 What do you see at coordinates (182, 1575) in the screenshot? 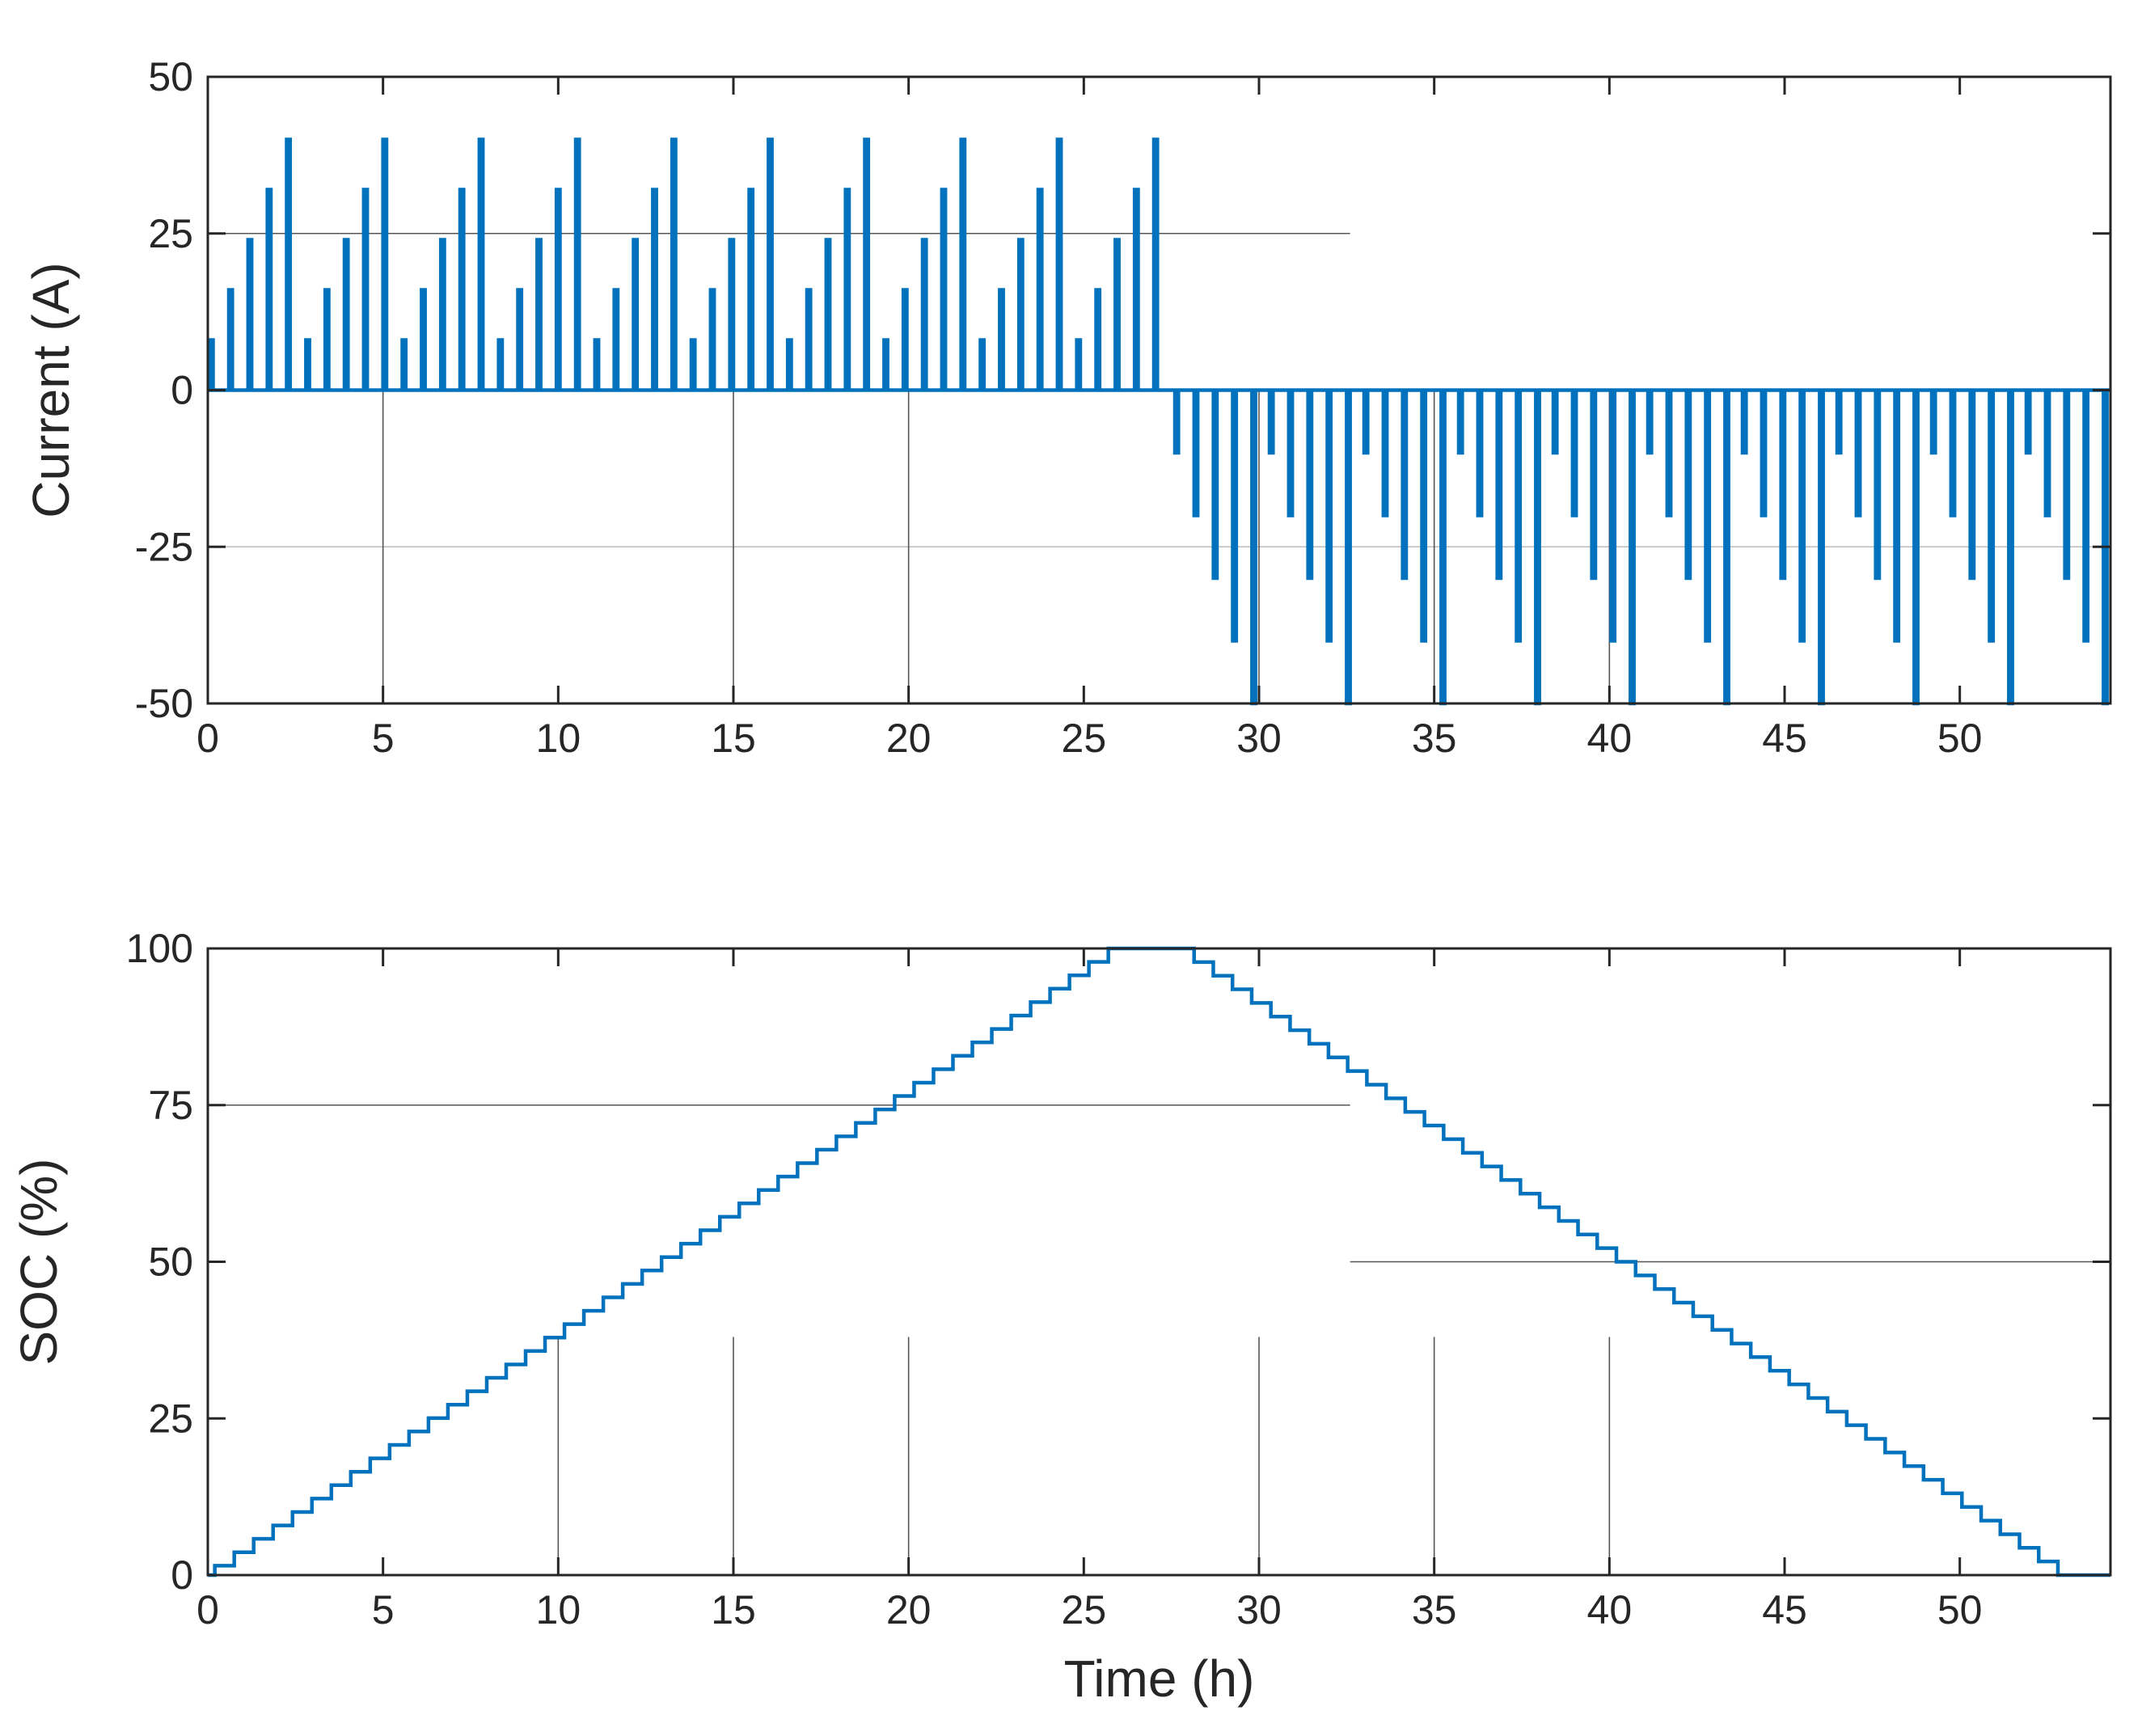
I see `soc-y-tick-label: 0` at bounding box center [182, 1575].